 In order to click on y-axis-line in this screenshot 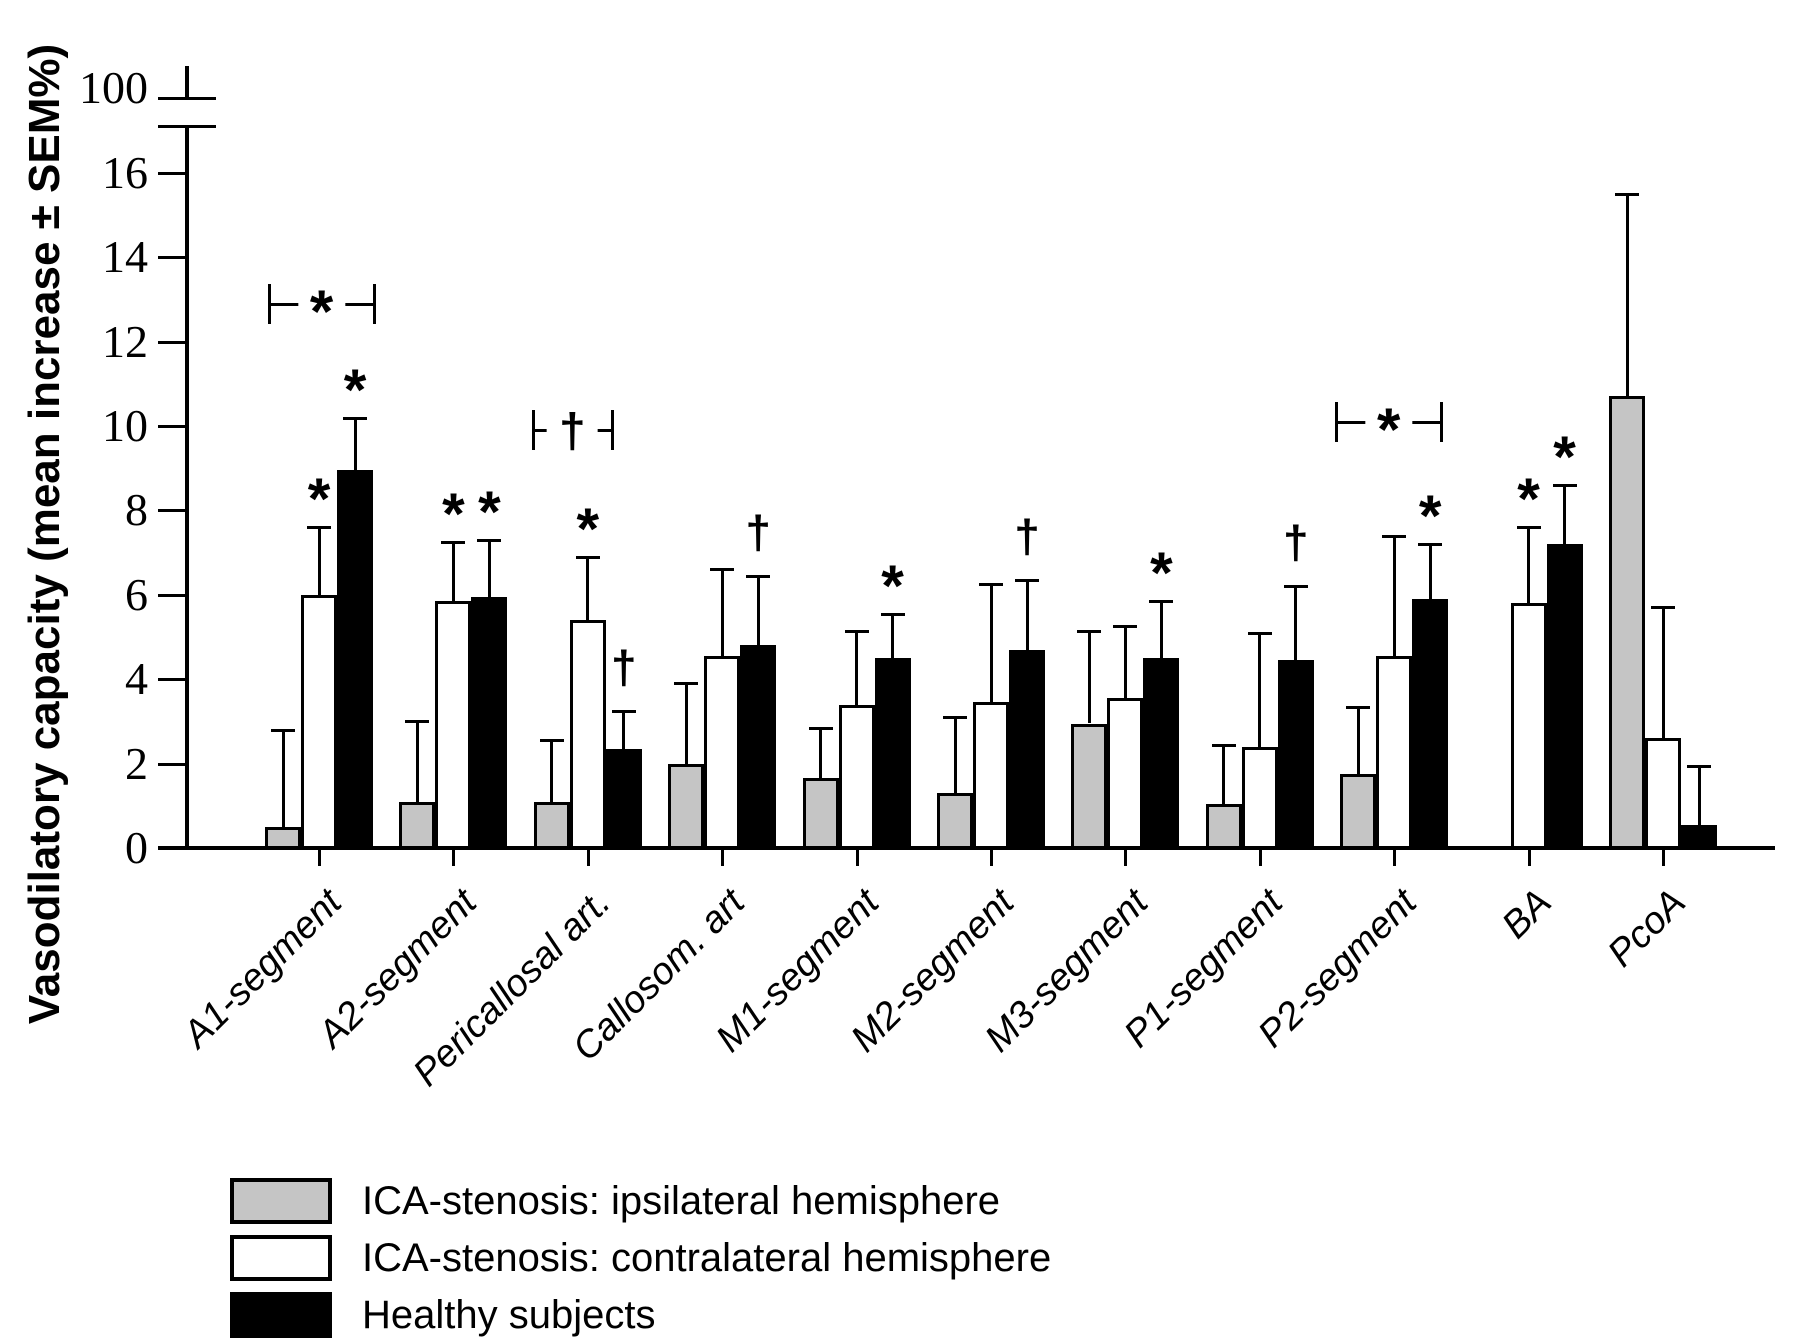, I will do `click(187, 488)`.